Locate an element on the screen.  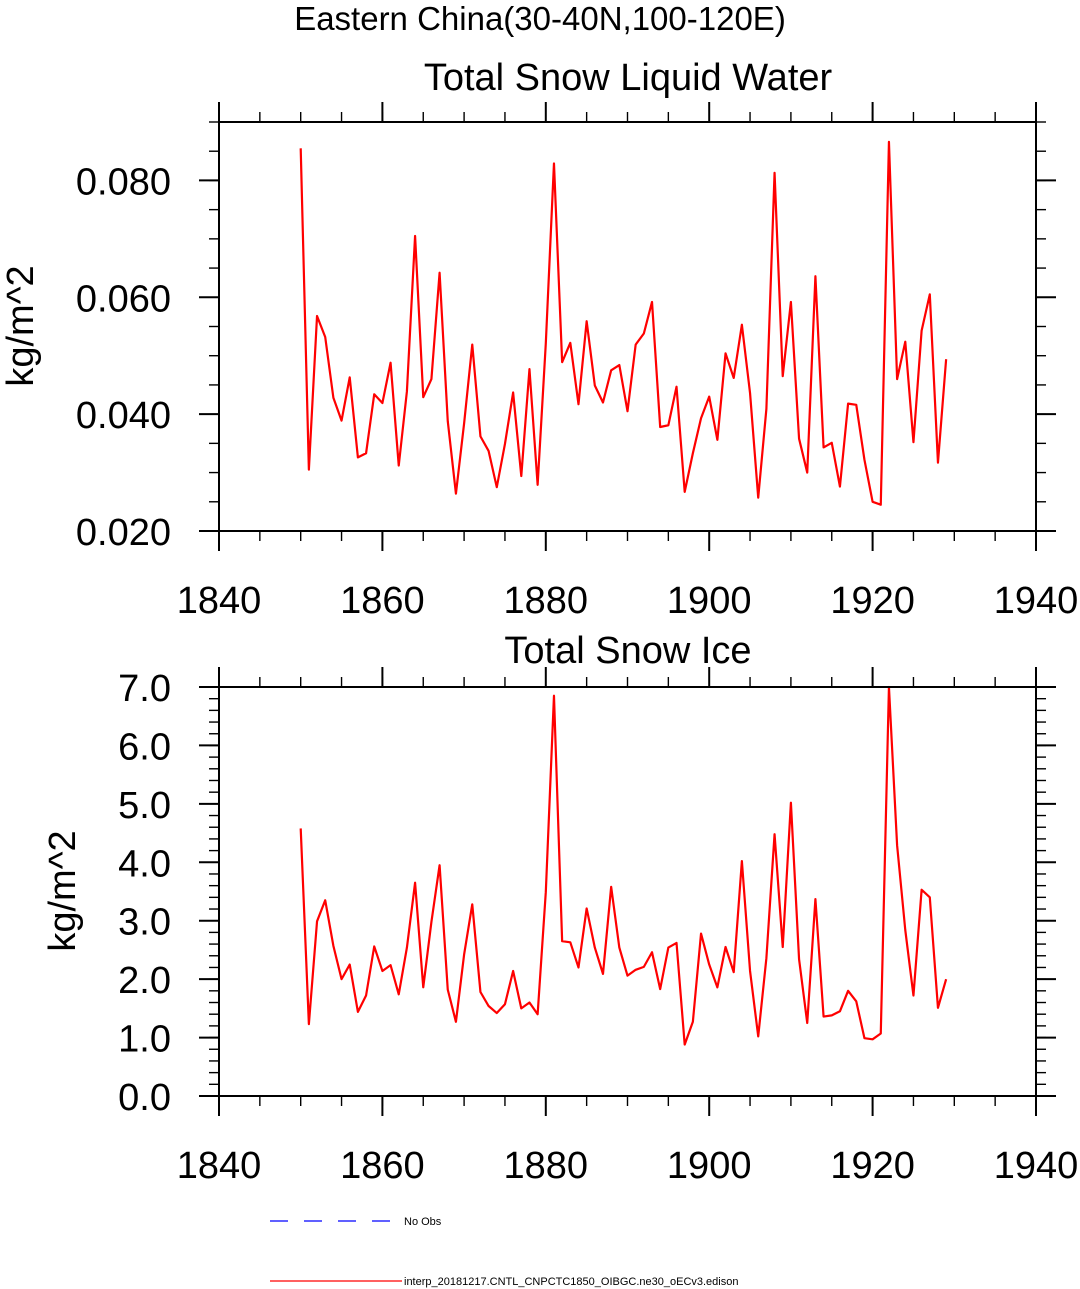
y-tick-label: 3.0 is located at coordinates (144, 923).